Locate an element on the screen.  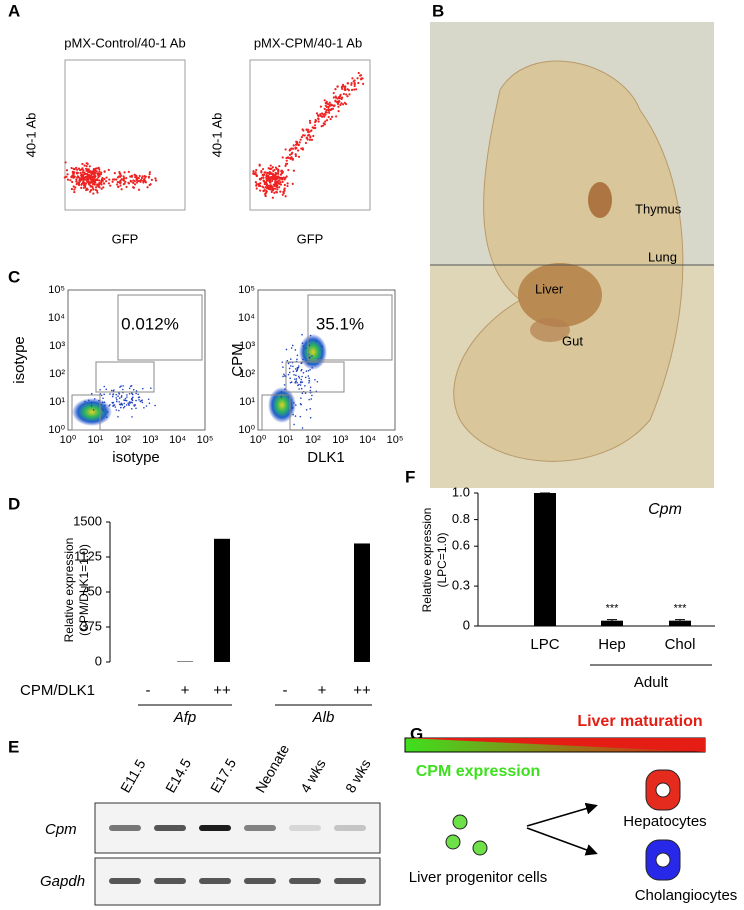
tissue-label: Liver is located at coordinates (549, 288).